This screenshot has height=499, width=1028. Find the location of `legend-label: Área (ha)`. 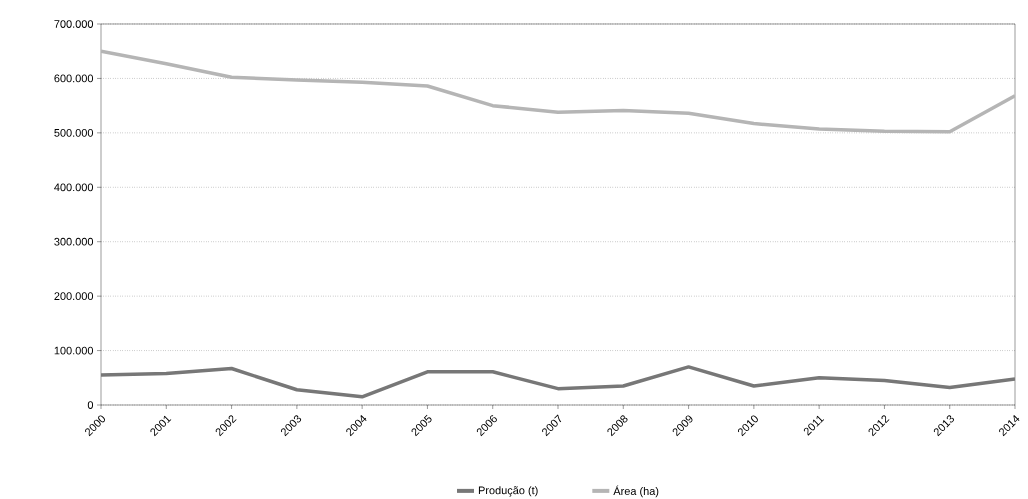

legend-label: Área (ha) is located at coordinates (636, 491).